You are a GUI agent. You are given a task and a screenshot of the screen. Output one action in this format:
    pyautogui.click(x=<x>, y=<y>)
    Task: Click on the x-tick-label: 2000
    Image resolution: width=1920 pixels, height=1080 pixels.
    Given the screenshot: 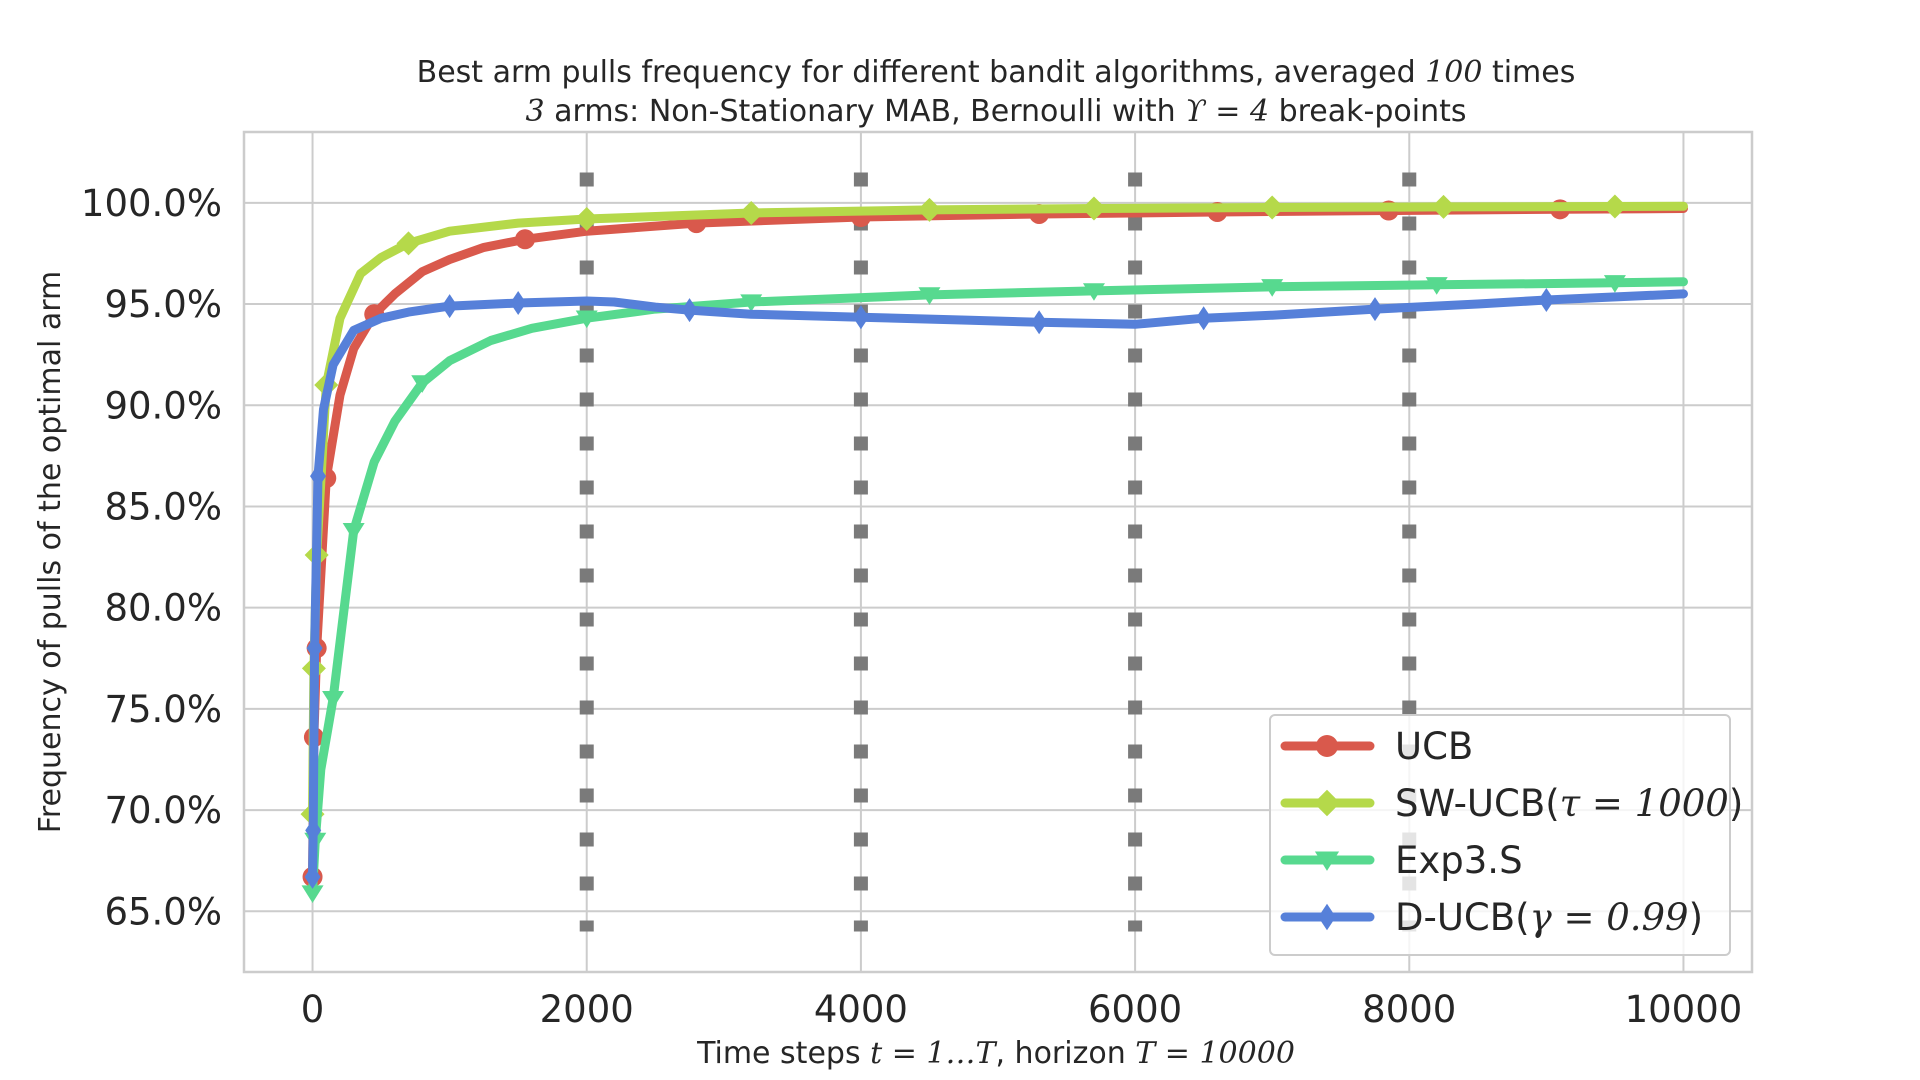 What is the action you would take?
    pyautogui.click(x=587, y=1009)
    